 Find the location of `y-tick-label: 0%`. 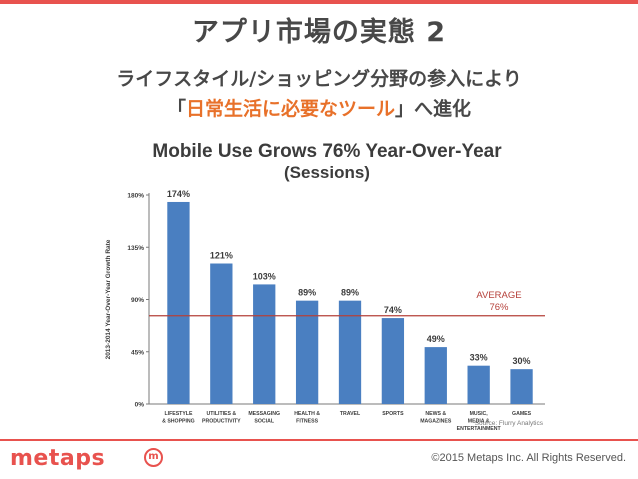

y-tick-label: 0% is located at coordinates (140, 405).